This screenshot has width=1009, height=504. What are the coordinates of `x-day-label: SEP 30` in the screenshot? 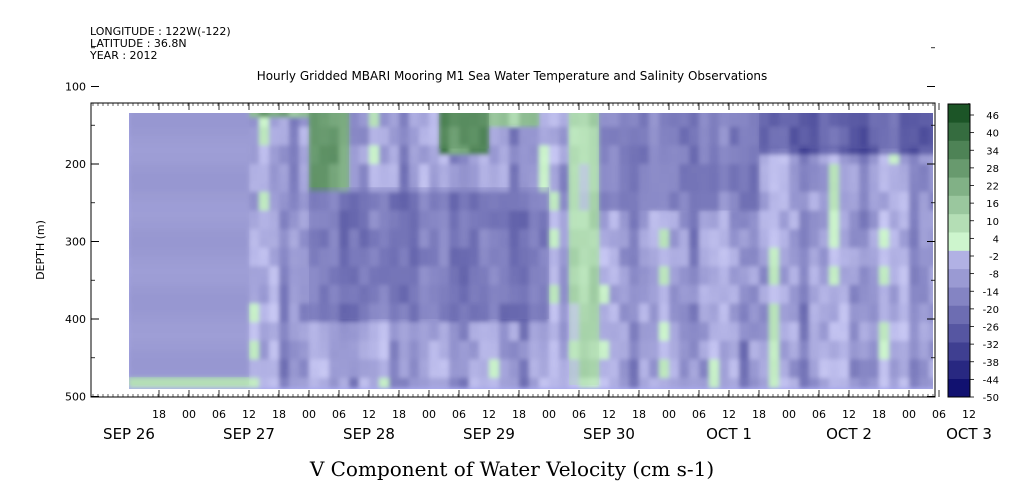 It's located at (609, 434).